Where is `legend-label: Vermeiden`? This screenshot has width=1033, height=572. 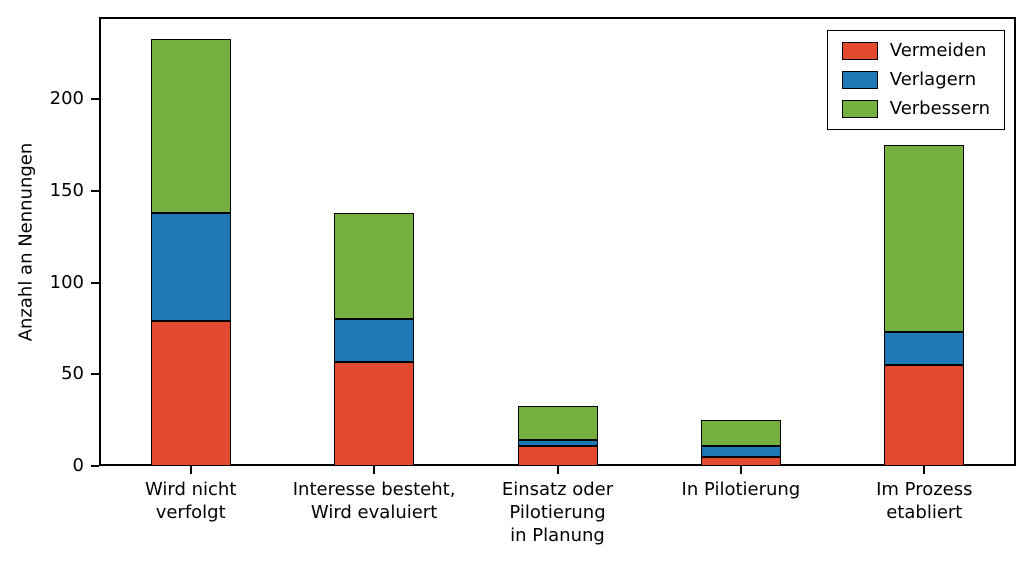 legend-label: Vermeiden is located at coordinates (938, 50).